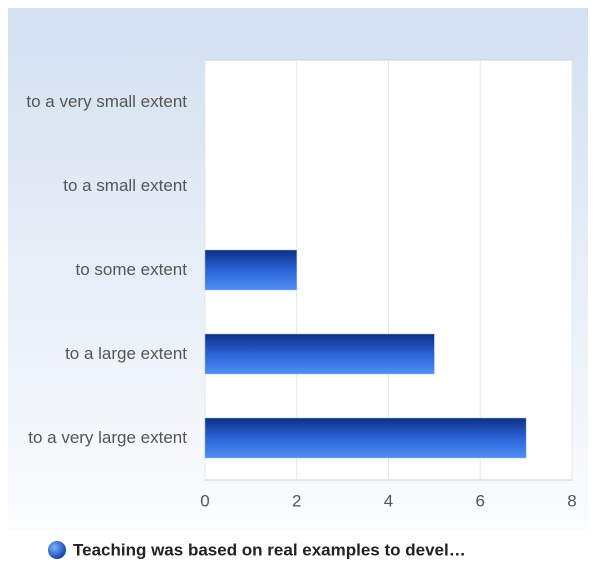 This screenshot has height=562, width=595. I want to click on y-tick-label: to a very small extent, so click(106, 101).